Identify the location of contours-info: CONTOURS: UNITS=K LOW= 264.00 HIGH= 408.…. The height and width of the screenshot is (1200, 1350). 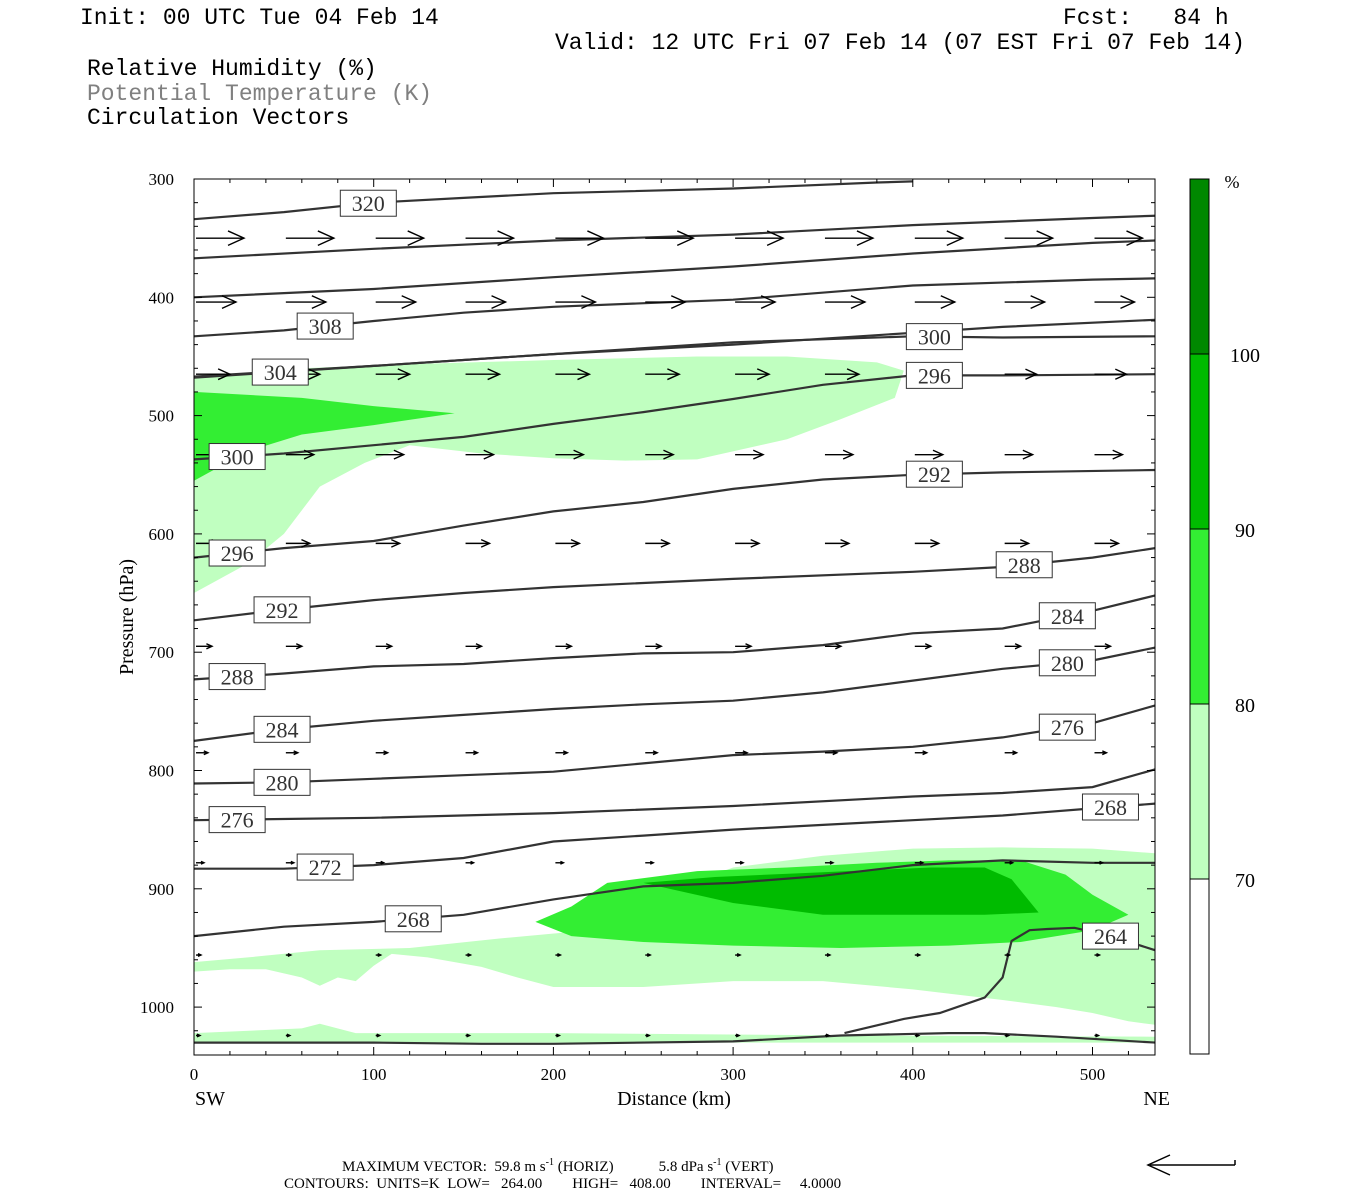
(563, 1184).